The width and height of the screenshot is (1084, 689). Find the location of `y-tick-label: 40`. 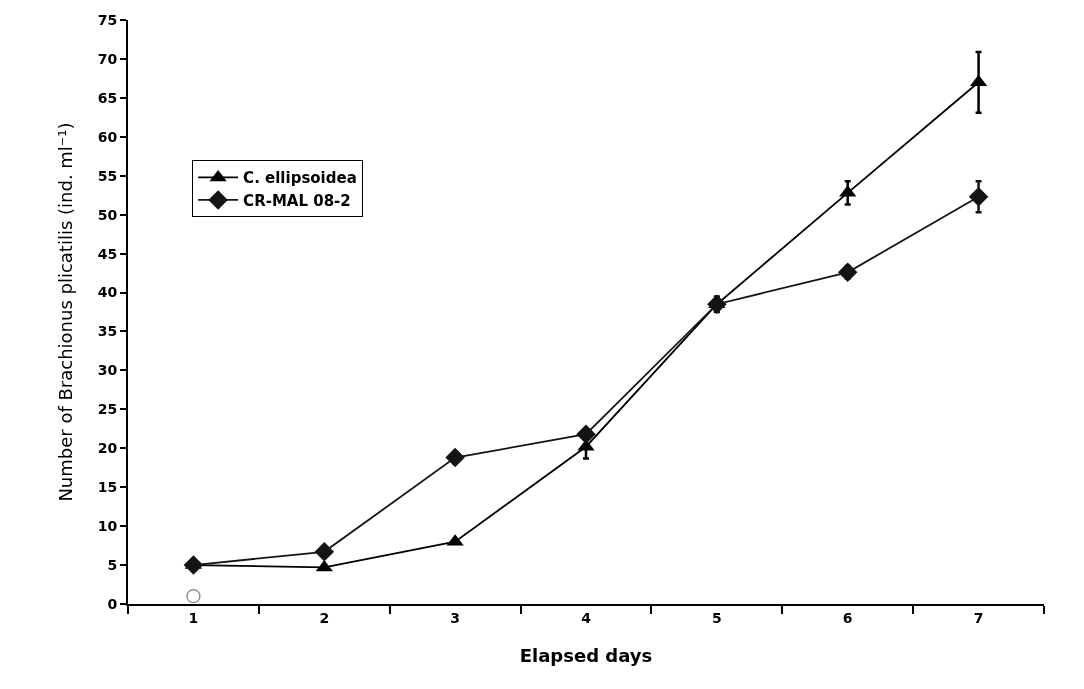

y-tick-label: 40 is located at coordinates (107, 292).